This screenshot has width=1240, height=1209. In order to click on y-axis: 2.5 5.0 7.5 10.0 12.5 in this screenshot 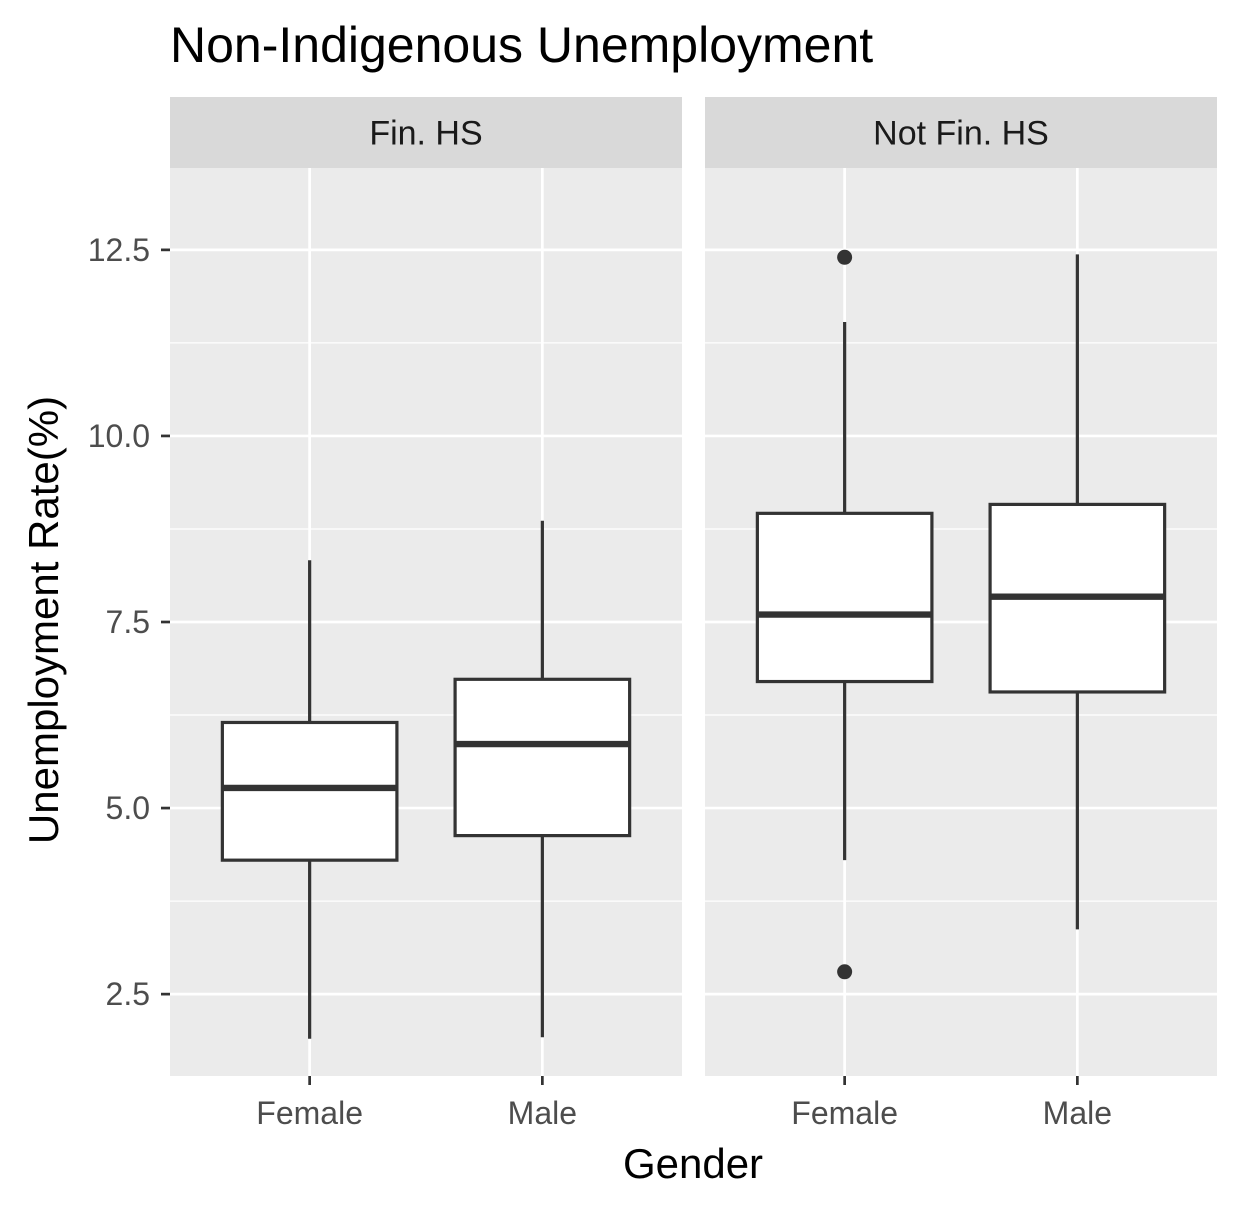, I will do `click(129, 622)`.